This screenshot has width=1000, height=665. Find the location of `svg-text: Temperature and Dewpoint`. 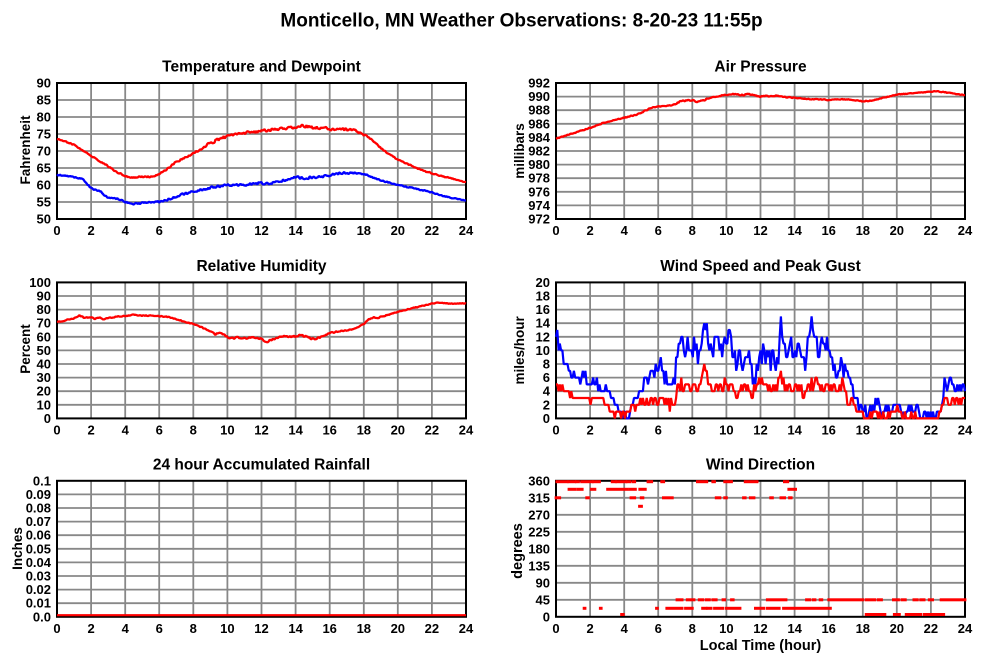

svg-text: Temperature and Dewpoint is located at coordinates (261, 67).